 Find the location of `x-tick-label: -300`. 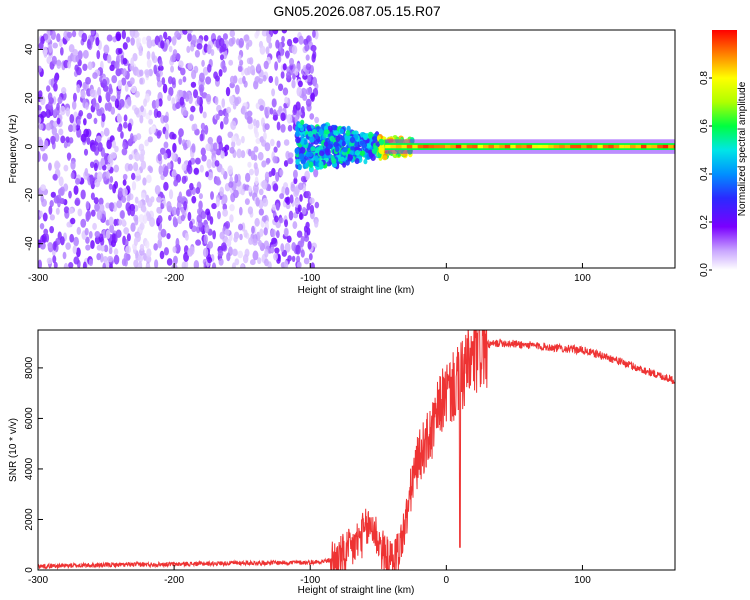

x-tick-label: -300 is located at coordinates (38, 580).